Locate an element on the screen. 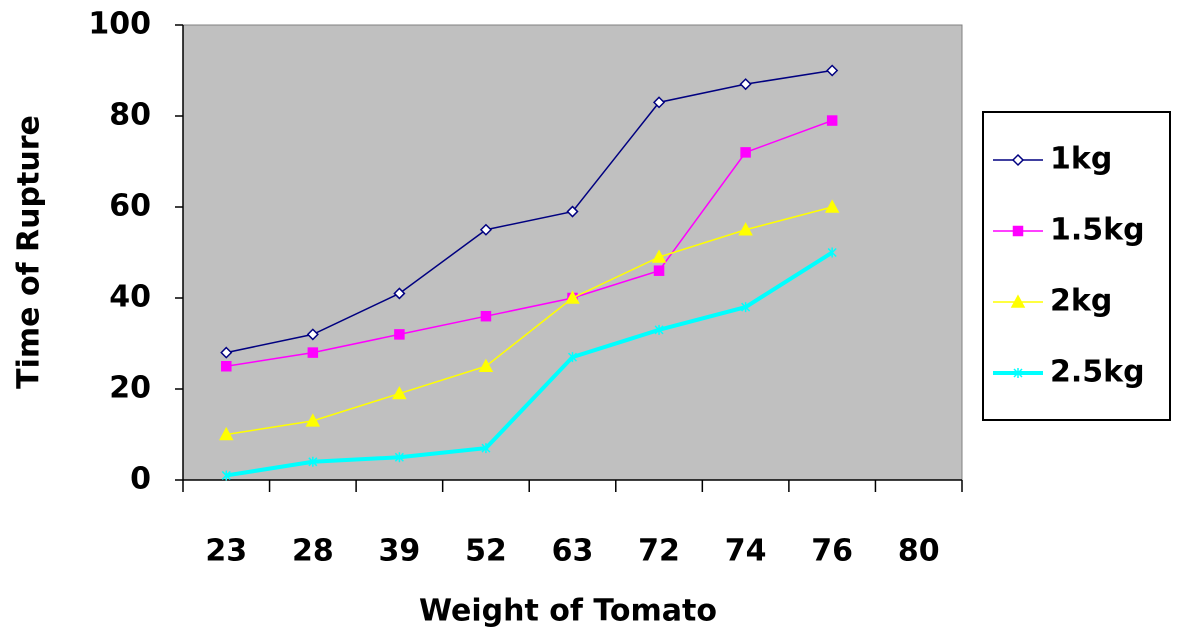 The image size is (1177, 639). x-tick-label: 74 is located at coordinates (746, 551).